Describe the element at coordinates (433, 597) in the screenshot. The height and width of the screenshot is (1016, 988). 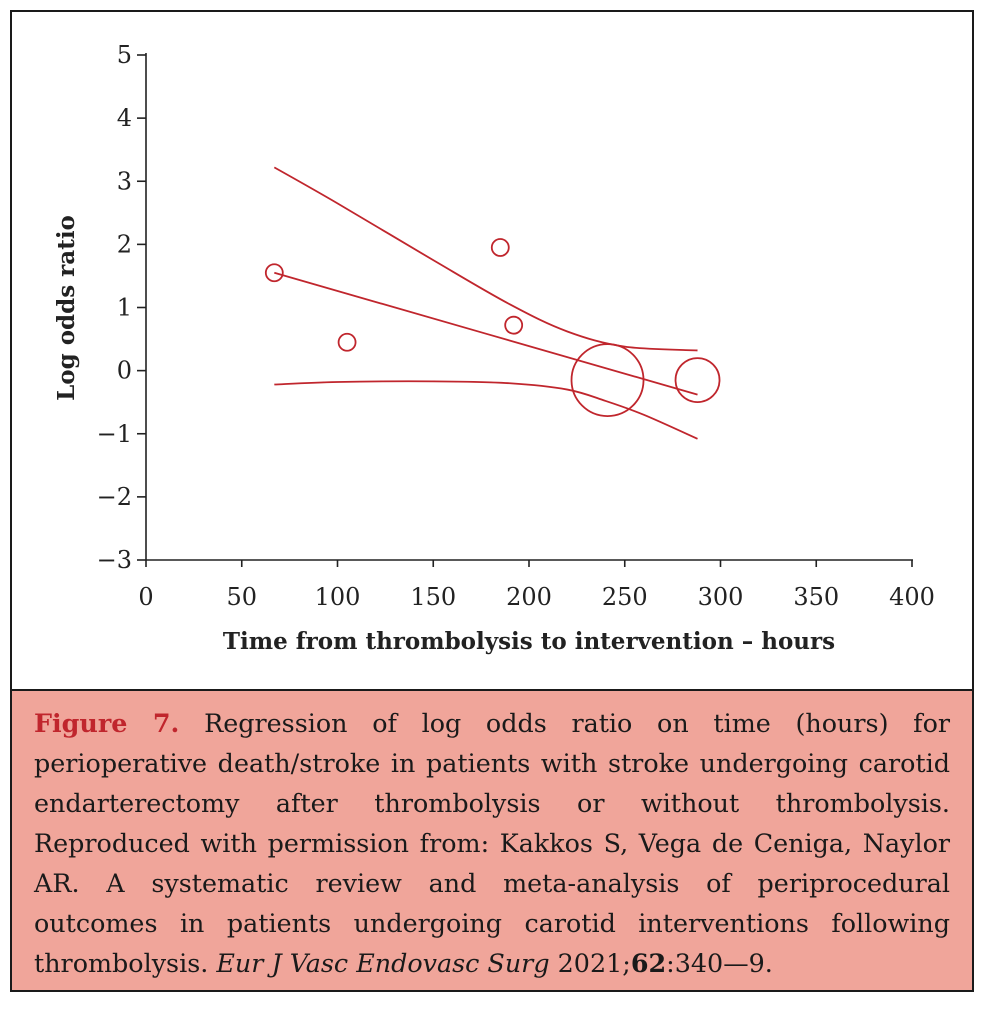
I see `x-tick-label: 150` at that location.